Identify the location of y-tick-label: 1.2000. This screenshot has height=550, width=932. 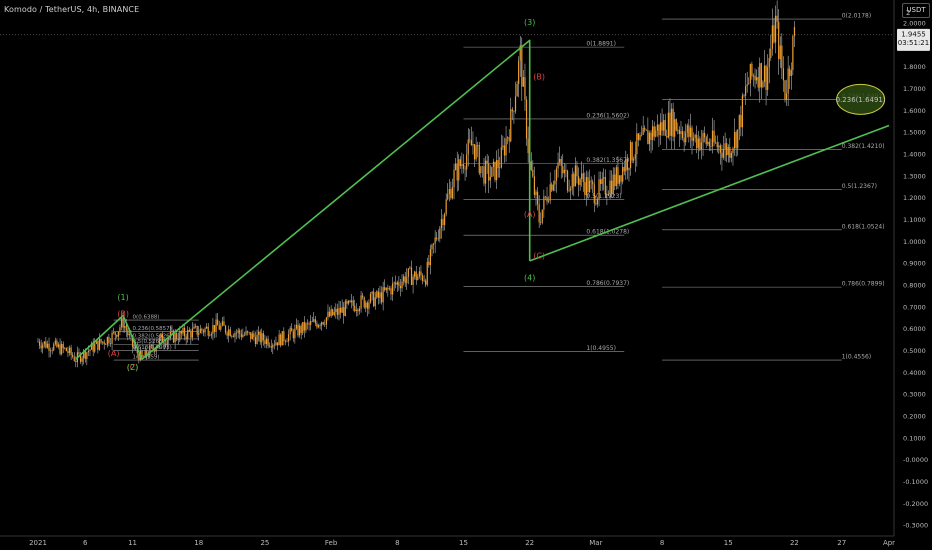
(914, 198).